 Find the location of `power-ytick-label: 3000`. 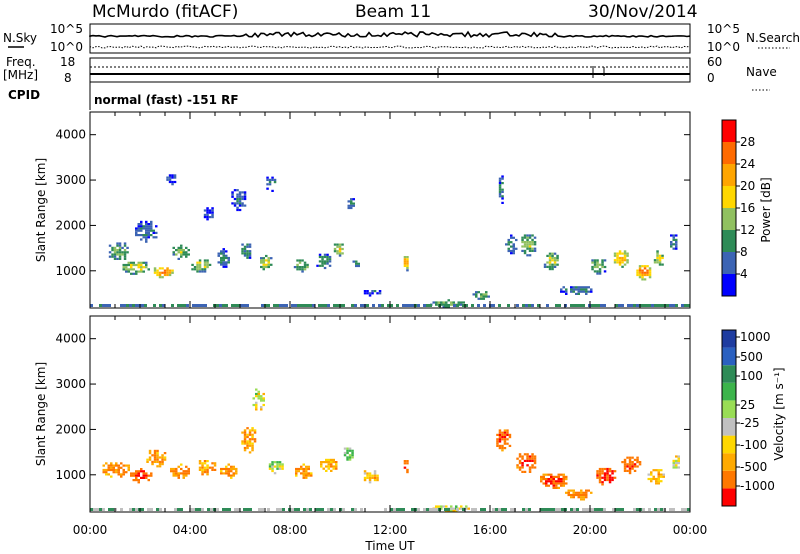

power-ytick-label: 3000 is located at coordinates (70, 180).